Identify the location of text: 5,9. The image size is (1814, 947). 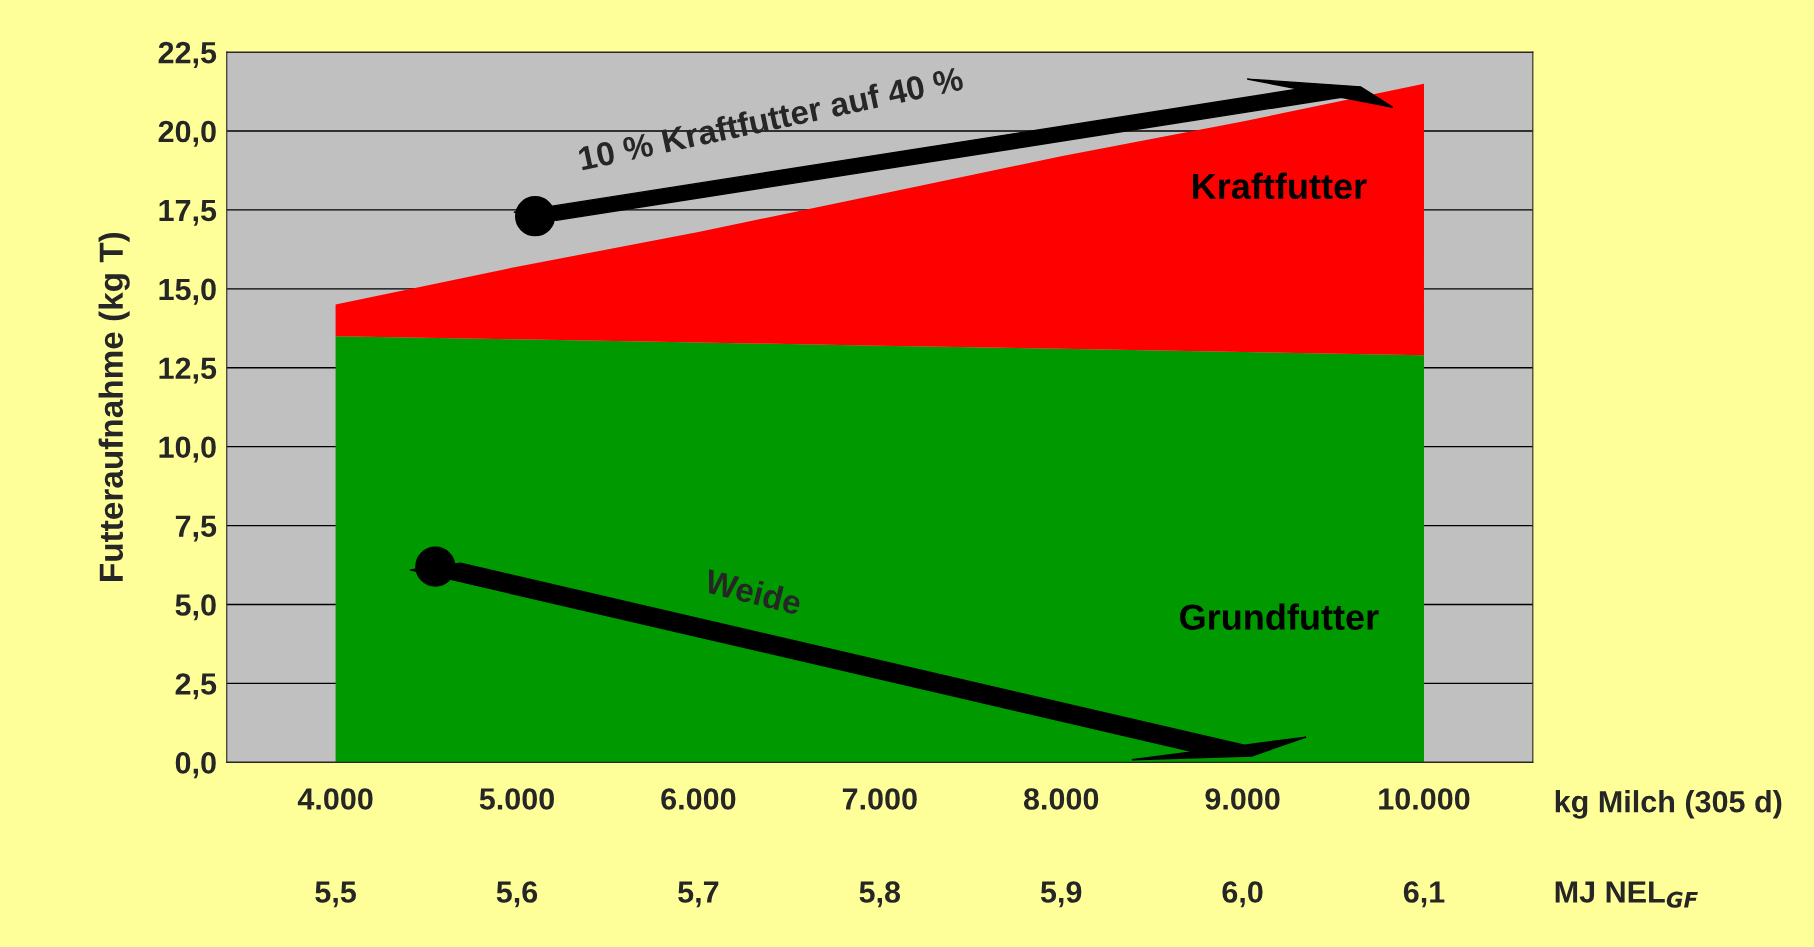
(1061, 894).